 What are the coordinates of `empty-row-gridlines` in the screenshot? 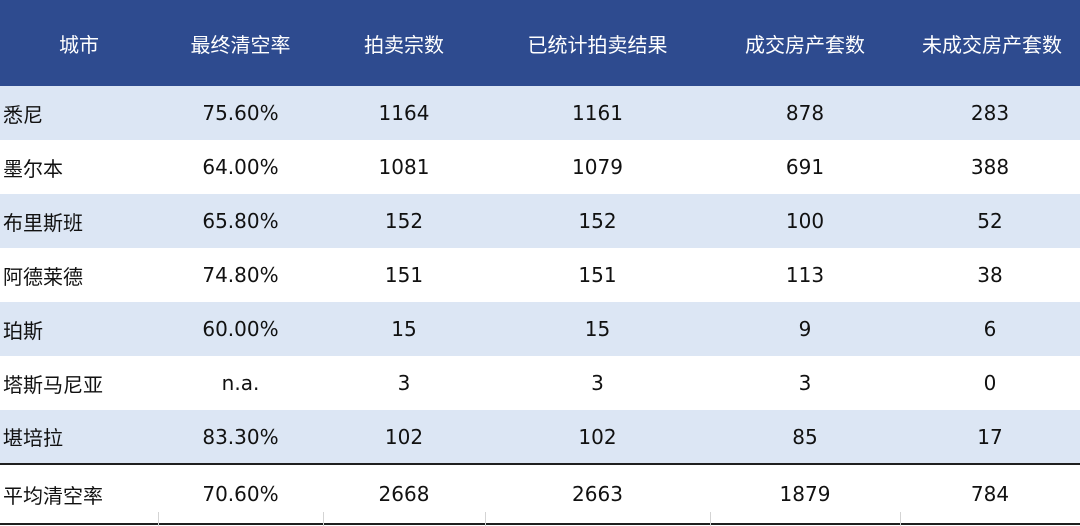 It's located at (540, 519).